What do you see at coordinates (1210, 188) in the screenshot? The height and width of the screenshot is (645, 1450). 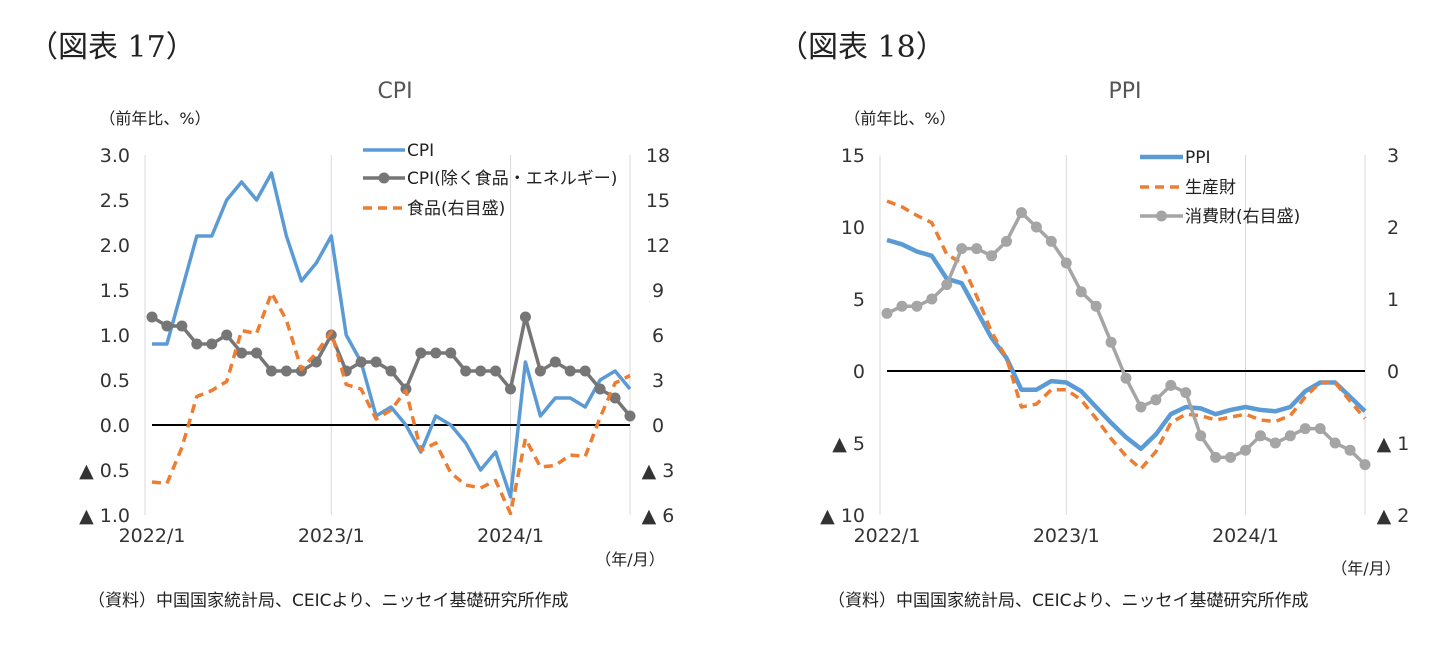 I see `legend-label: 生産財` at bounding box center [1210, 188].